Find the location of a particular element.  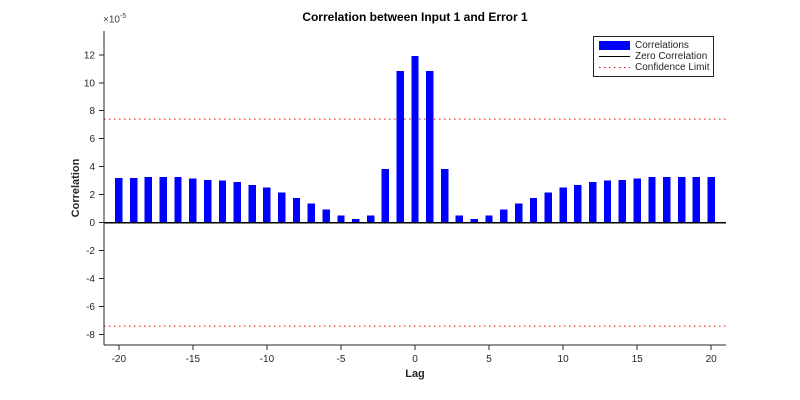

y-axis-label: Correlation is located at coordinates (76, 188).